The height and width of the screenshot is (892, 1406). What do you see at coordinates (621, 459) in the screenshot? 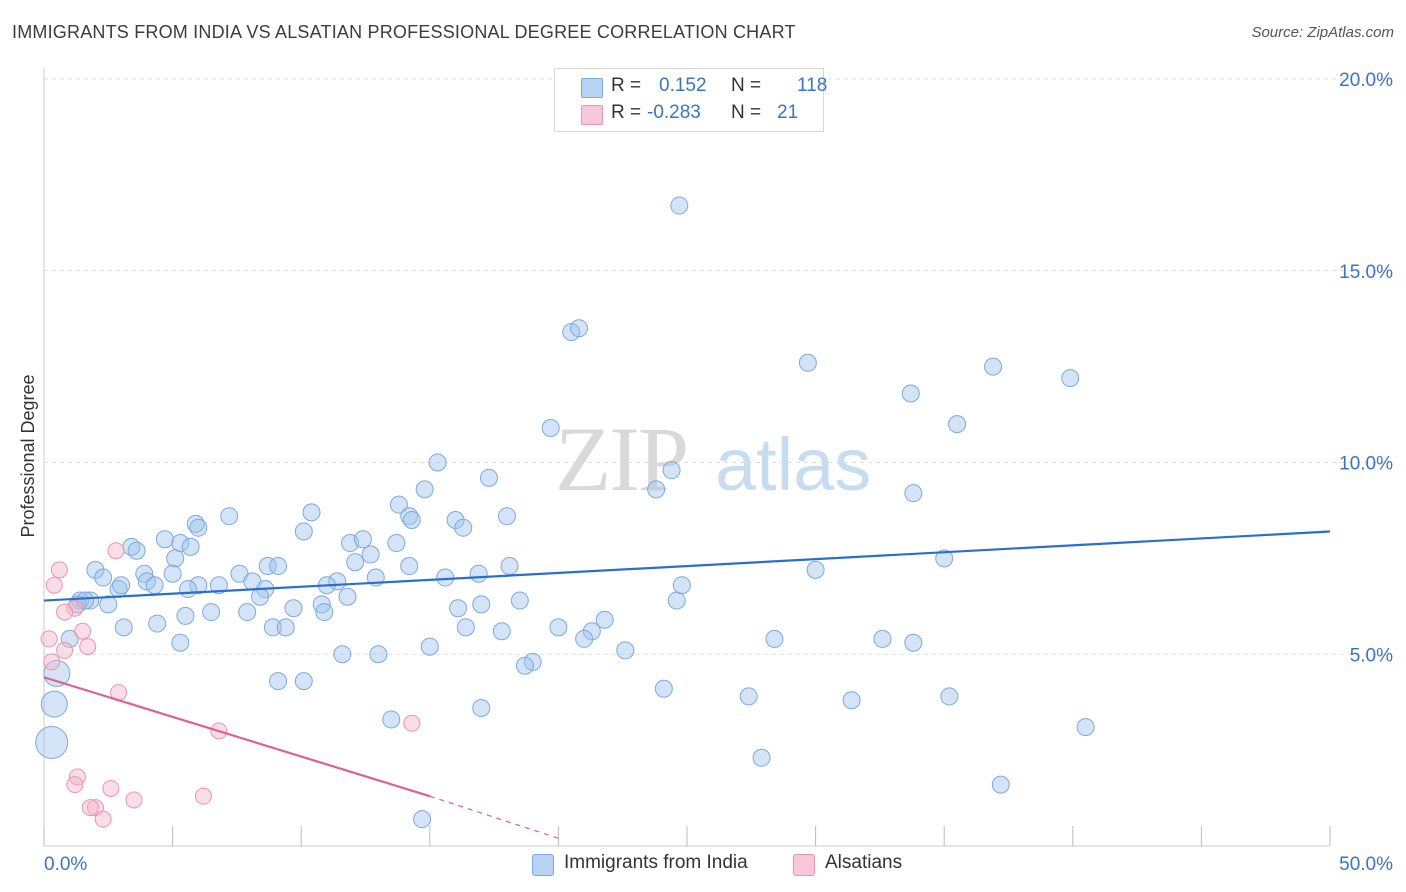
I see `watermark-zip: ZIP` at bounding box center [621, 459].